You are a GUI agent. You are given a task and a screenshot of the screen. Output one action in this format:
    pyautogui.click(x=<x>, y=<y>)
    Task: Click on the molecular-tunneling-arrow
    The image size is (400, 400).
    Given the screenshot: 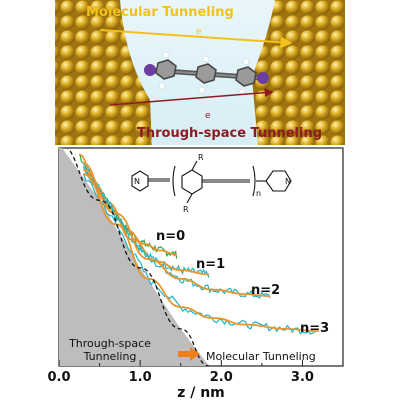 What is the action you would take?
    pyautogui.click(x=196, y=39)
    